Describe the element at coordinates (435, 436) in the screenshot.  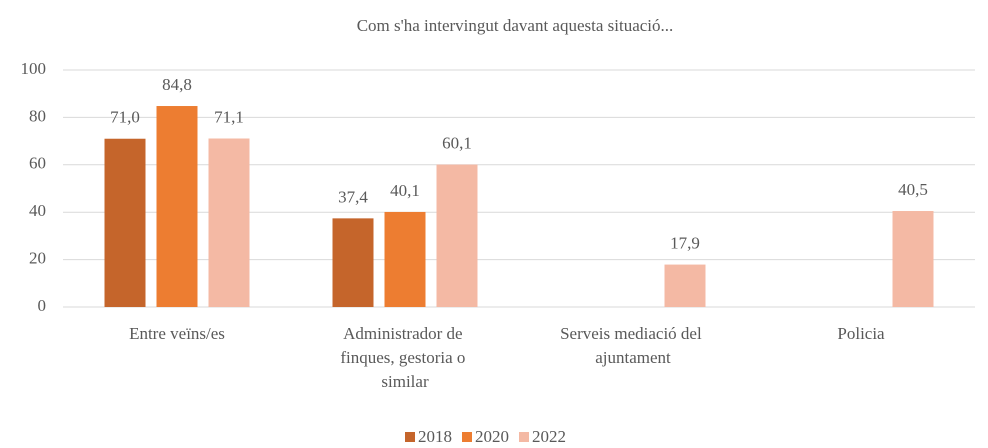
I see `legend-label: 2018` at that location.